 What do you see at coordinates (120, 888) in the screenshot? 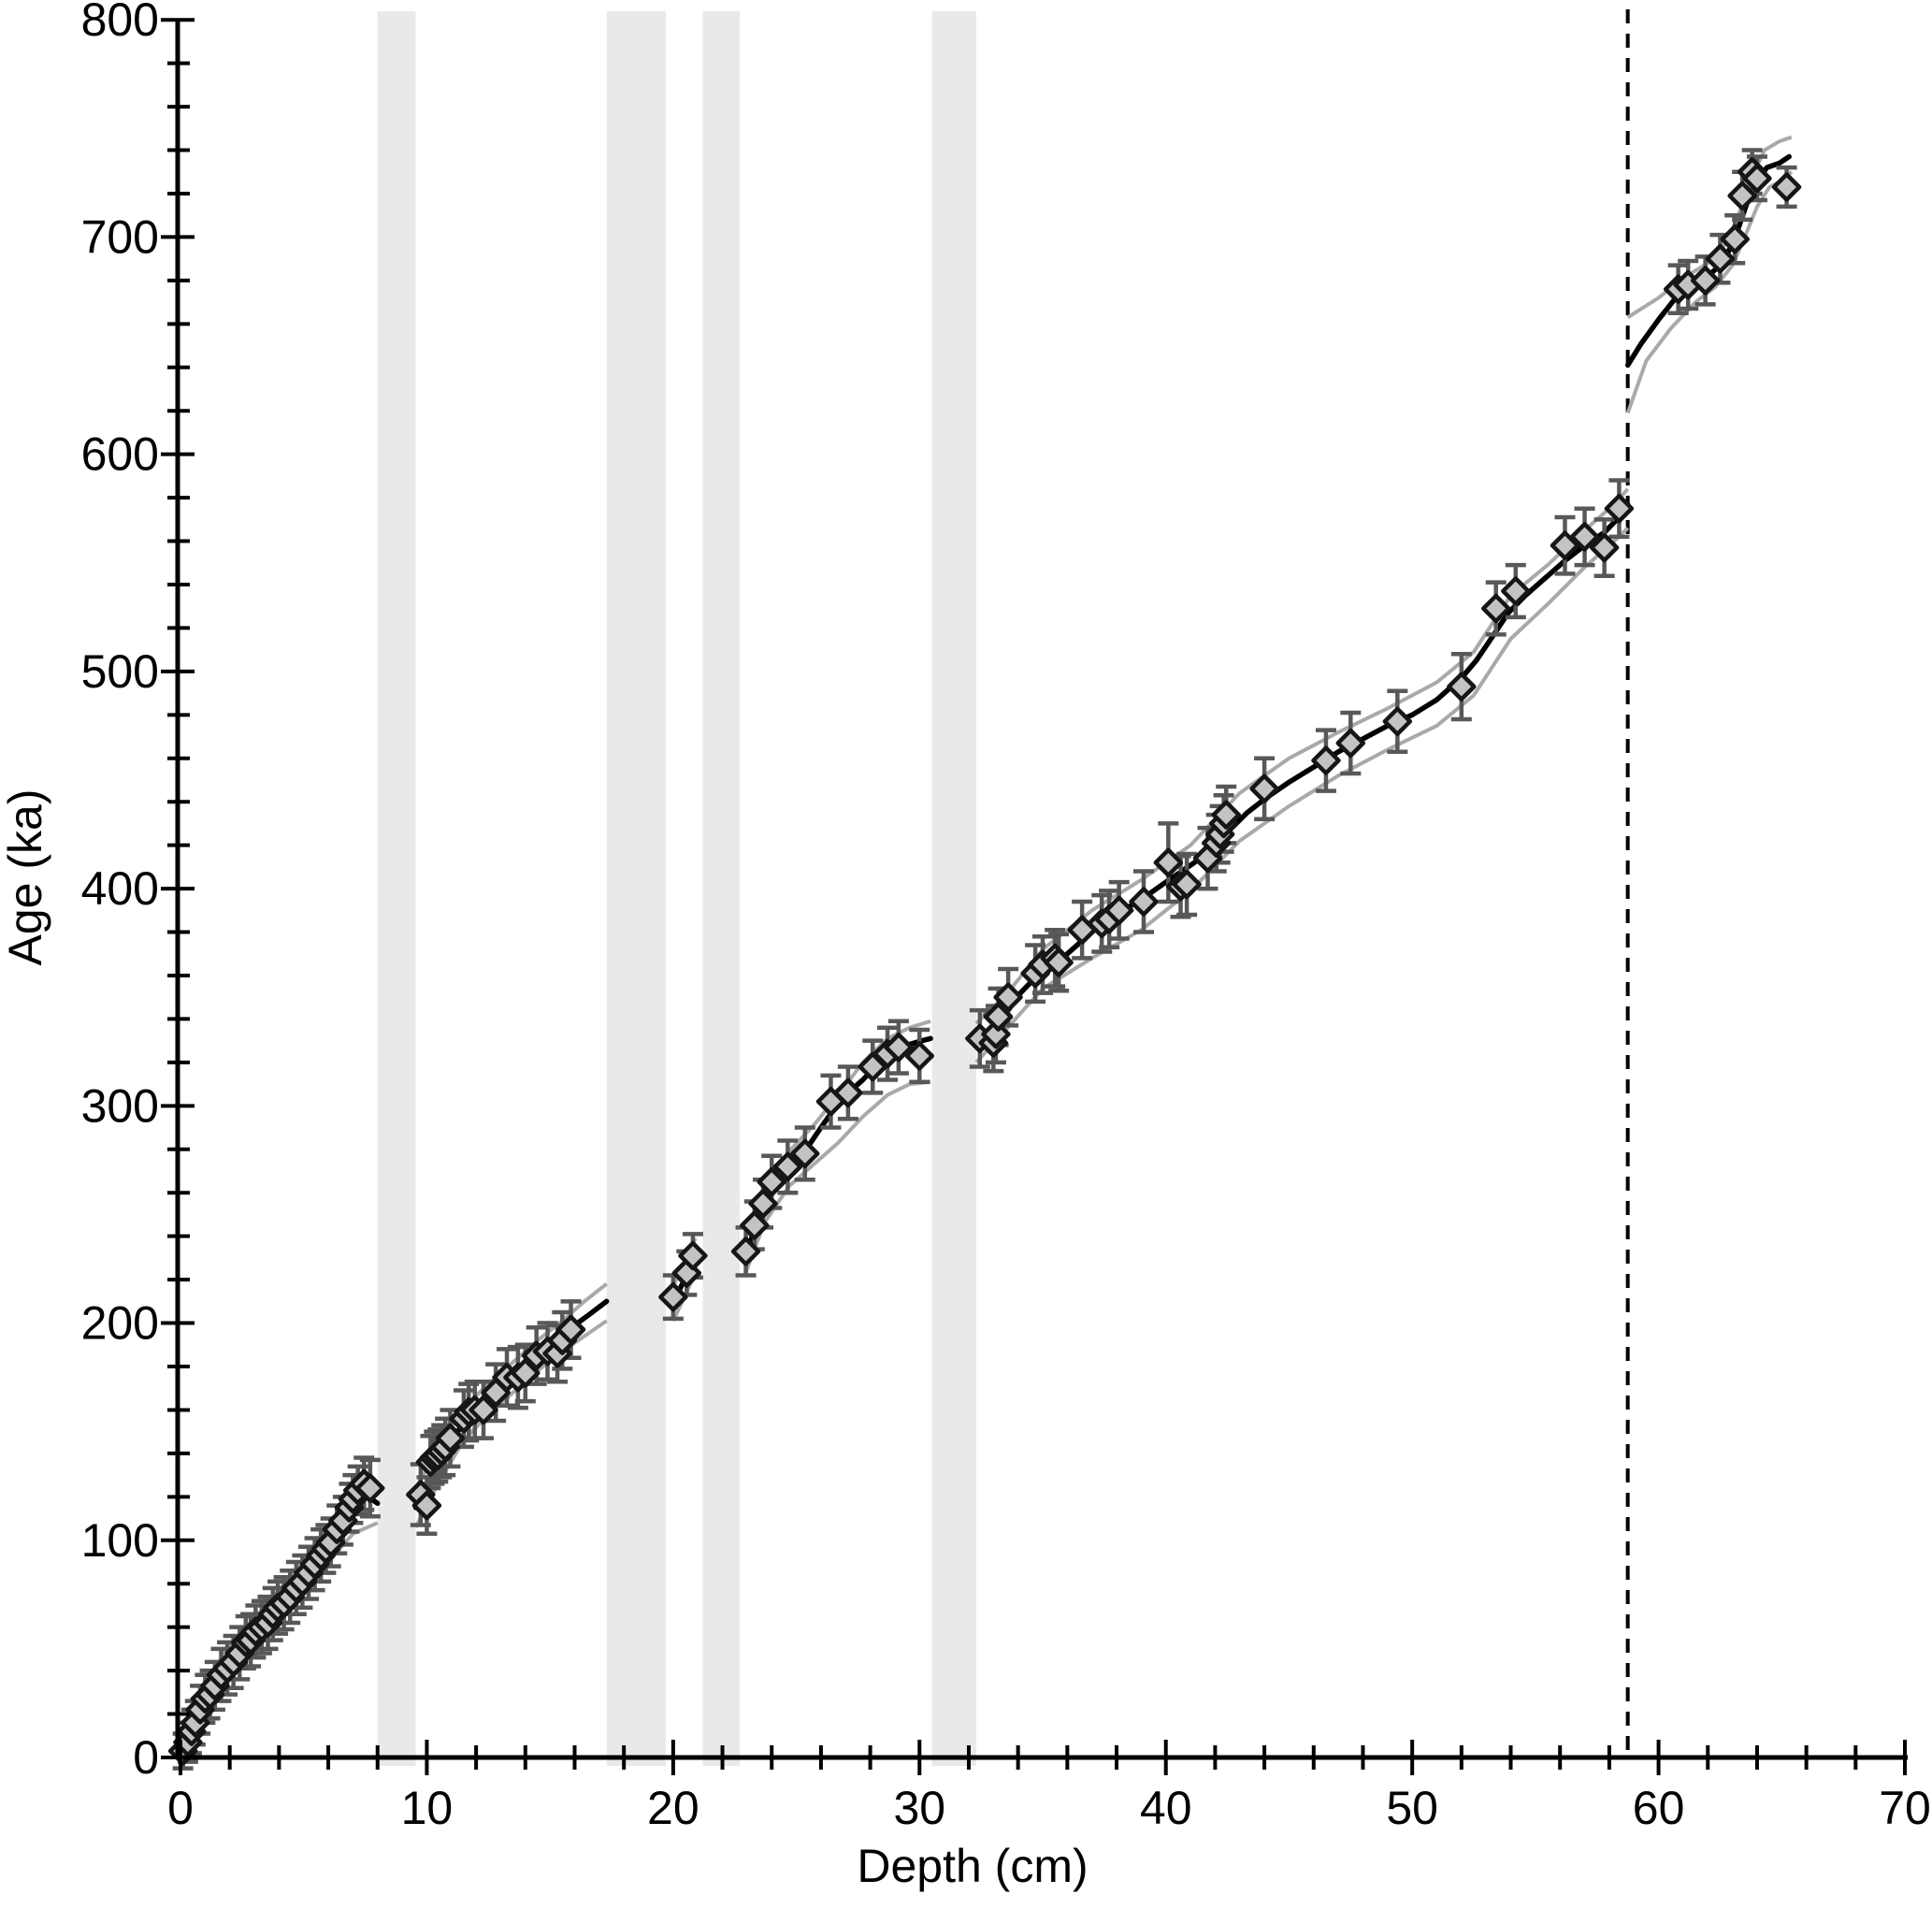
I see `y-tick-label: 400` at bounding box center [120, 888].